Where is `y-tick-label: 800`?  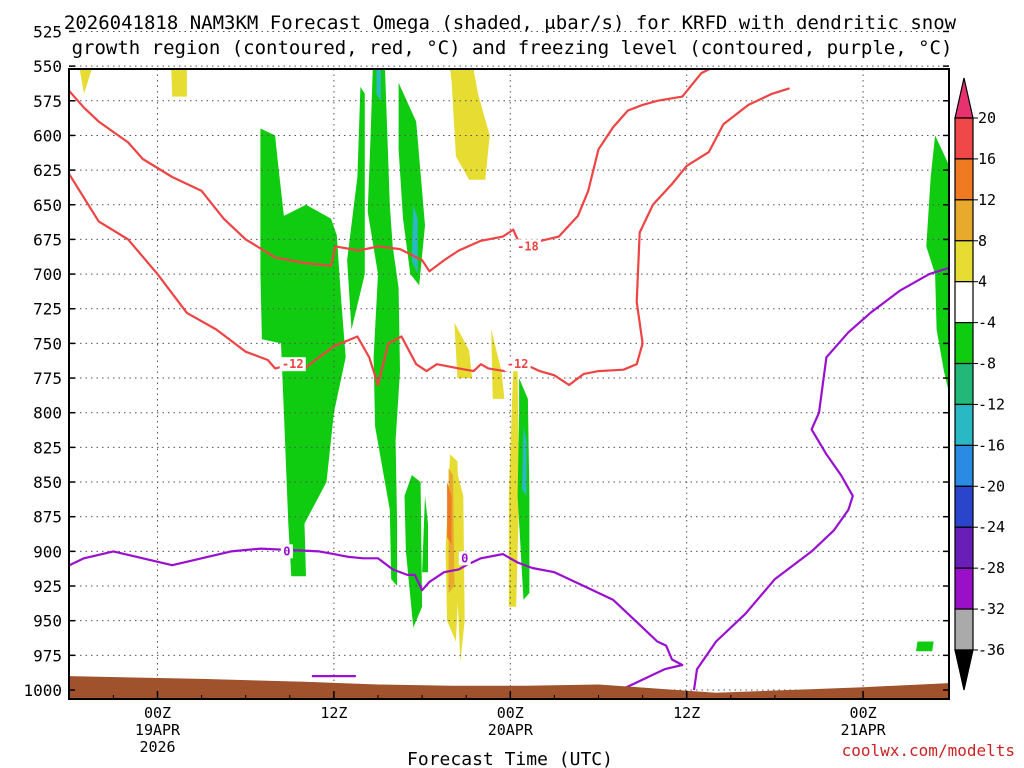 y-tick-label: 800 is located at coordinates (47, 413).